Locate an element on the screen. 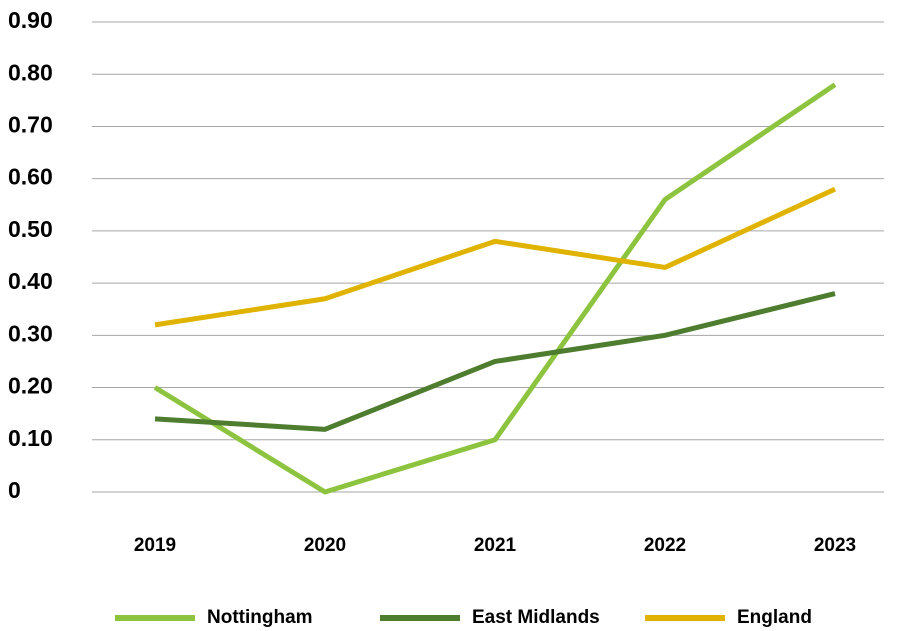 The image size is (899, 631). x-tick-label: 2019 is located at coordinates (155, 545).